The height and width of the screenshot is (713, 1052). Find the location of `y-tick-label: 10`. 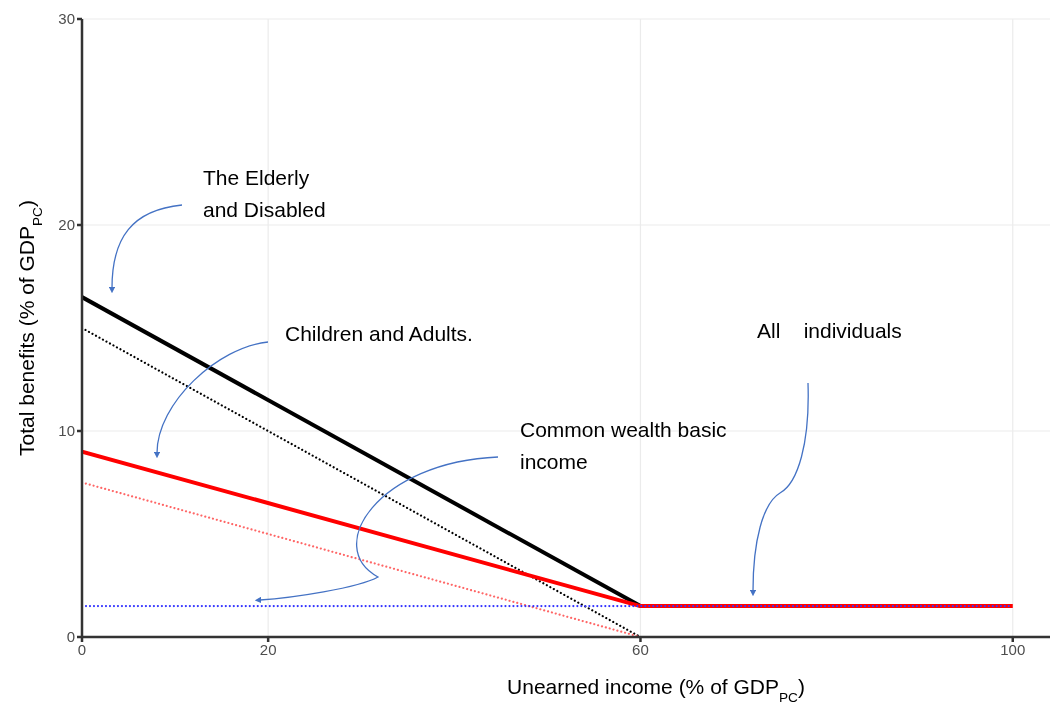

y-tick-label: 10 is located at coordinates (66, 431).